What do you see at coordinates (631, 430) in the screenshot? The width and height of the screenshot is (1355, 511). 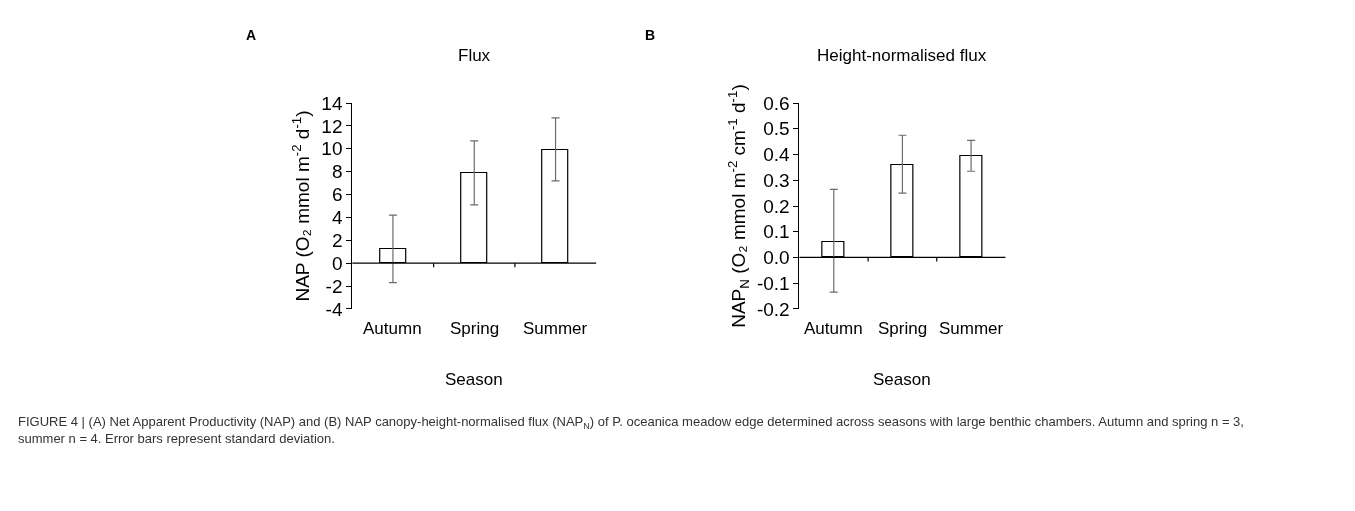 I see `text: FIGURE 4 | (A) Net Apparent Productivity (NAP) and (B) NAP canopy-height-normalised flux (NAP$_{N}$) of P. oceanica meadow edge determined across seasons with large benthic chambers. Autumn and spring n = 3, summer n = 4. Error bars represent standard deviation.` at bounding box center [631, 430].